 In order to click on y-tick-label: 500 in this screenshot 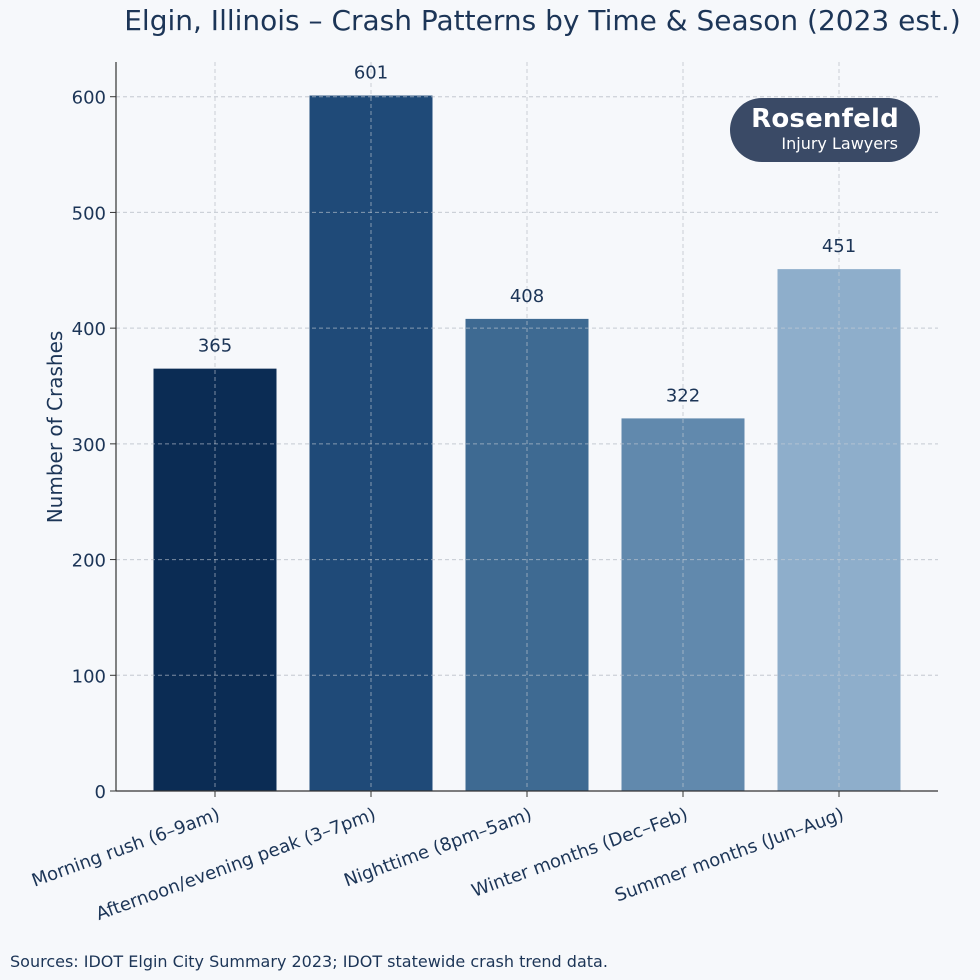, I will do `click(89, 213)`.